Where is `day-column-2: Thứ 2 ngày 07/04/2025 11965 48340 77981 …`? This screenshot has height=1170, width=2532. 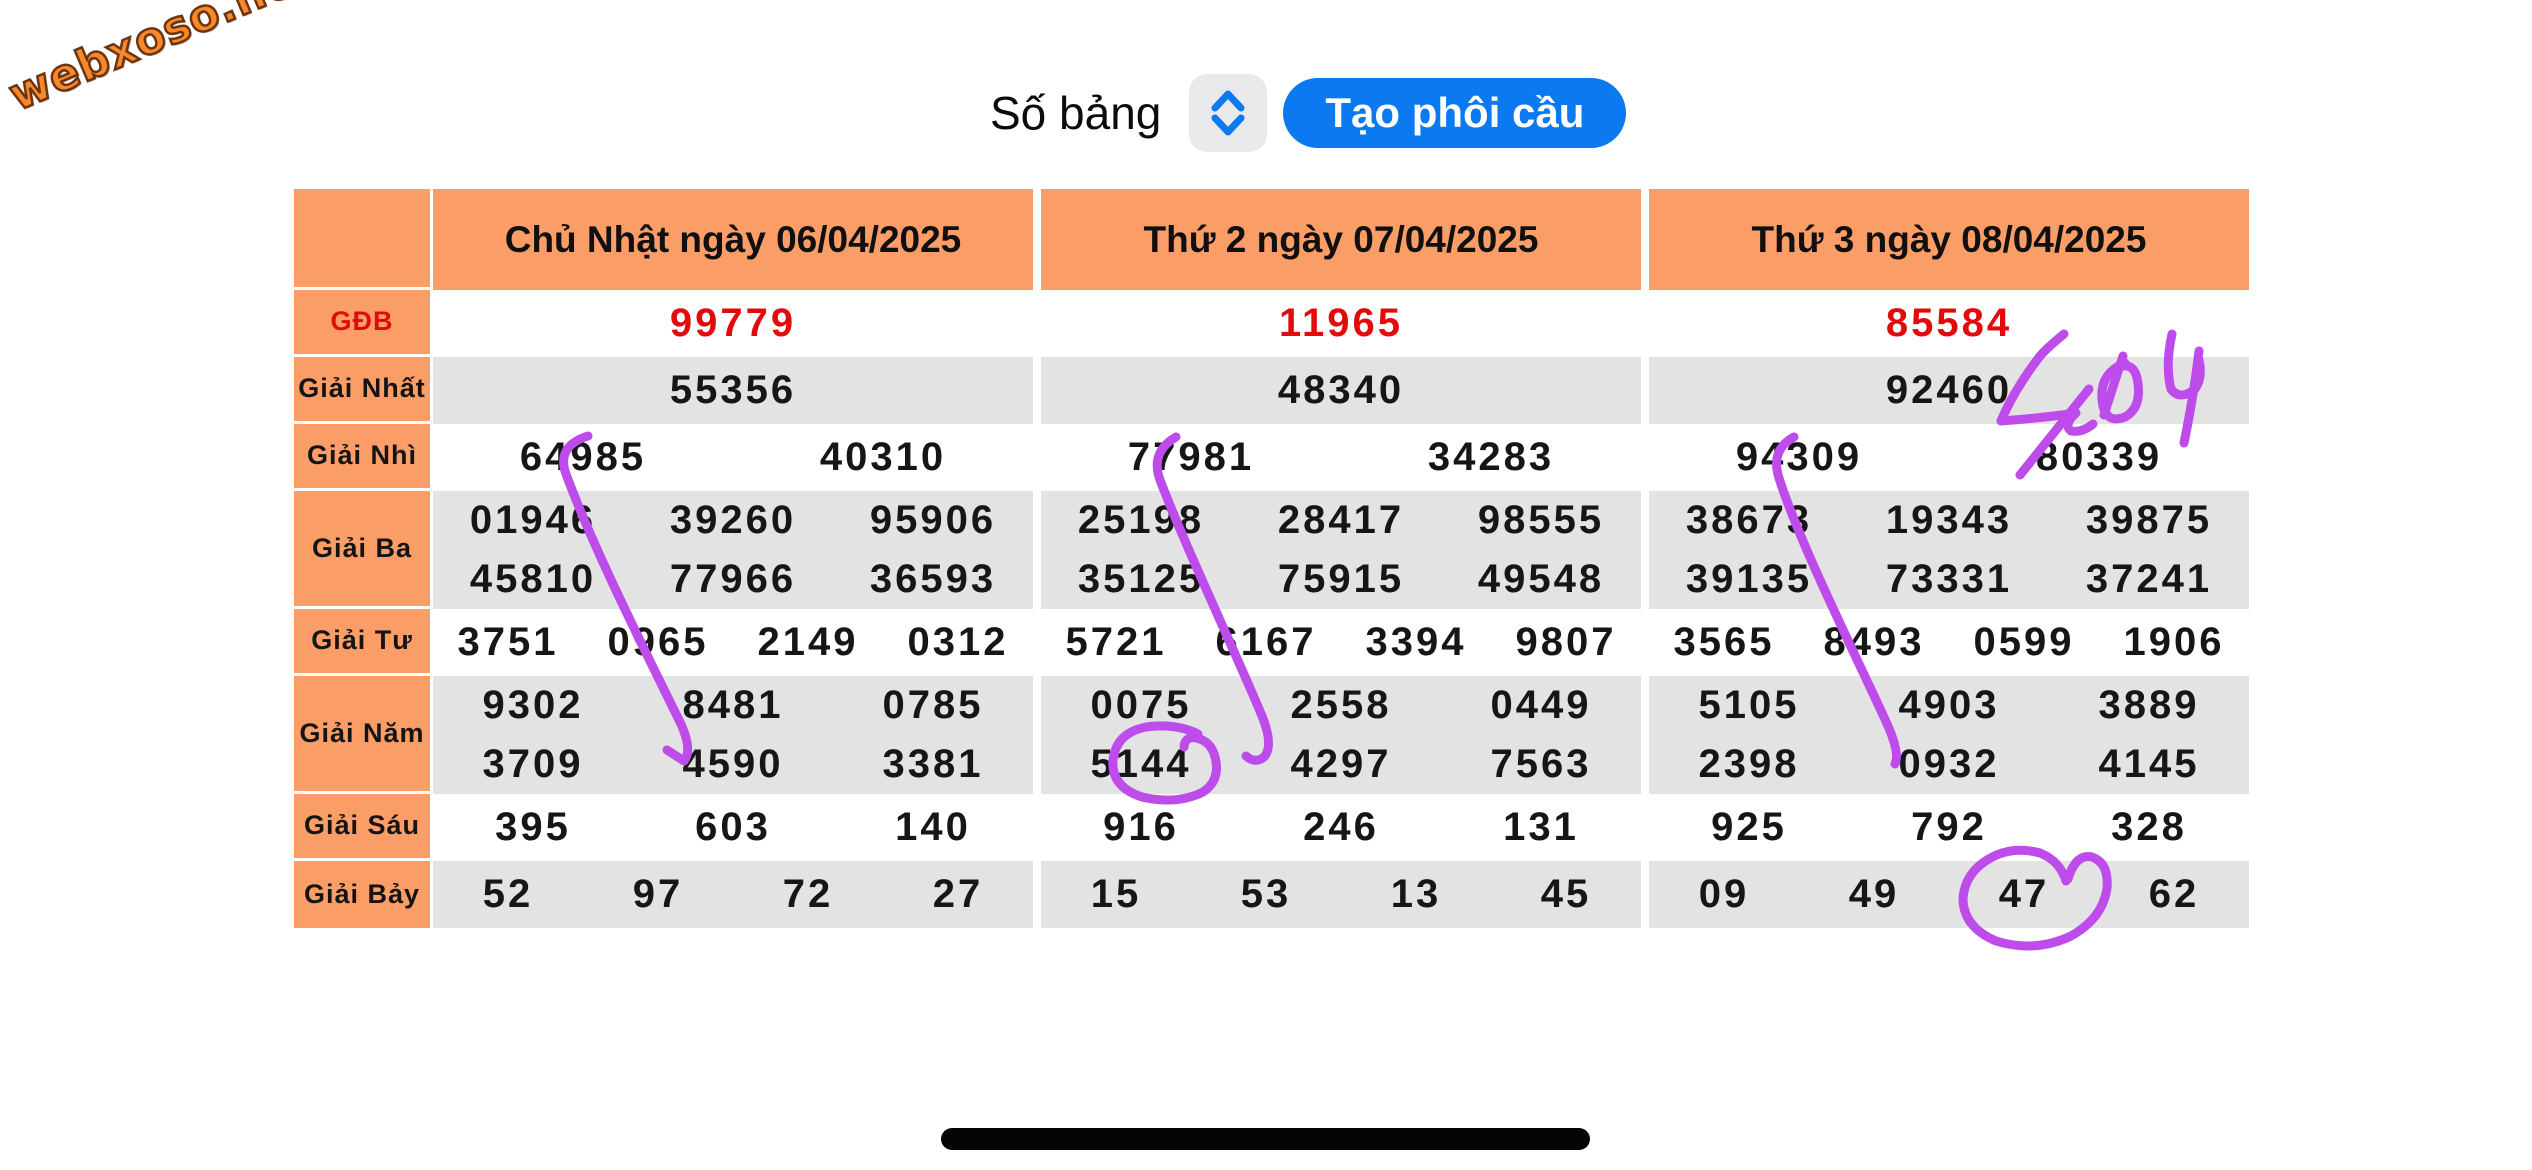
day-column-2: Thứ 2 ngày 07/04/2025 11965 48340 77981 … is located at coordinates (1341, 558).